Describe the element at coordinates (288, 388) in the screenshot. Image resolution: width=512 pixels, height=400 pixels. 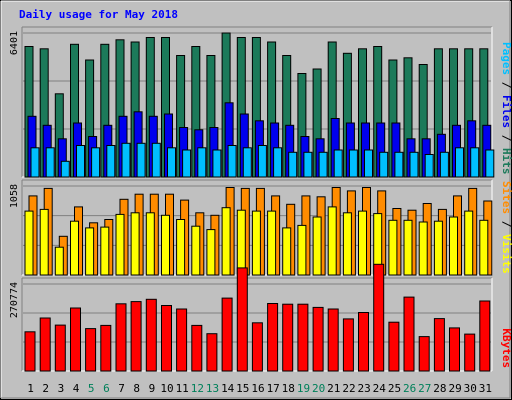
I see `x-tick-label: 18` at that location.